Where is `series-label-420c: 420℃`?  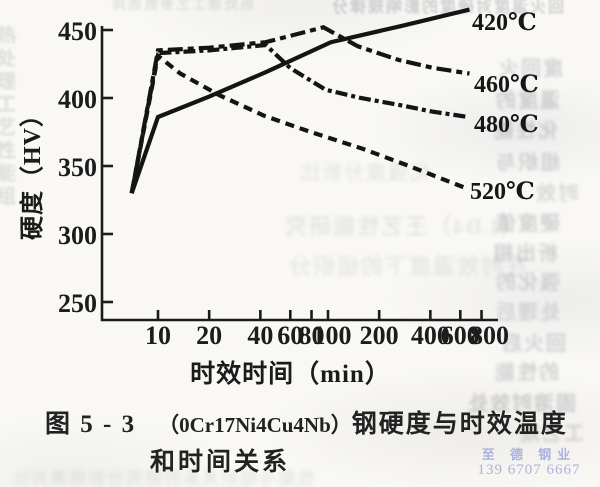
series-label-420c: 420℃ is located at coordinates (504, 23).